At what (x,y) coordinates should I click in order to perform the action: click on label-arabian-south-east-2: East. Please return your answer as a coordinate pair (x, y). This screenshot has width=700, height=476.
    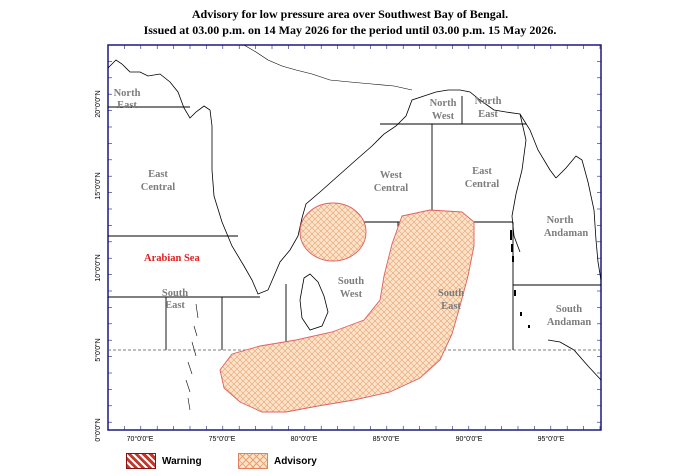
    Looking at the image, I should click on (175, 305).